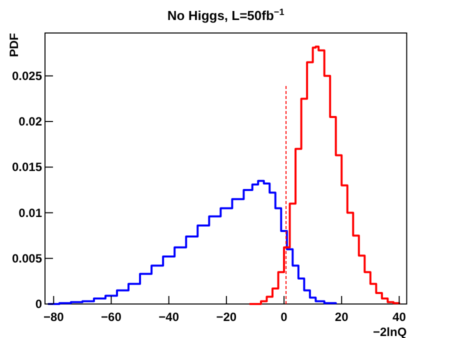 The width and height of the screenshot is (452, 338). Describe the element at coordinates (390, 331) in the screenshot. I see `x-axis-title: −2lnQ` at that location.